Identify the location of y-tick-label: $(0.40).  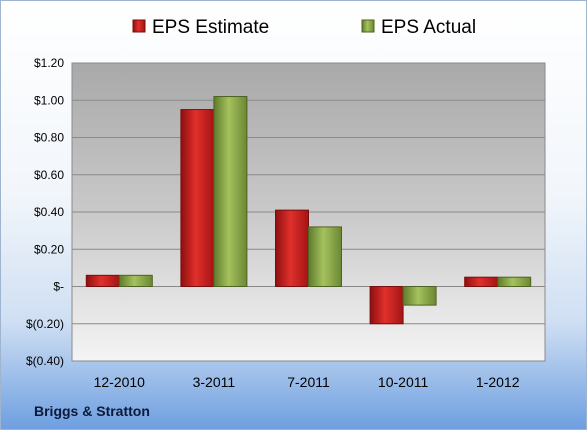
(45, 361).